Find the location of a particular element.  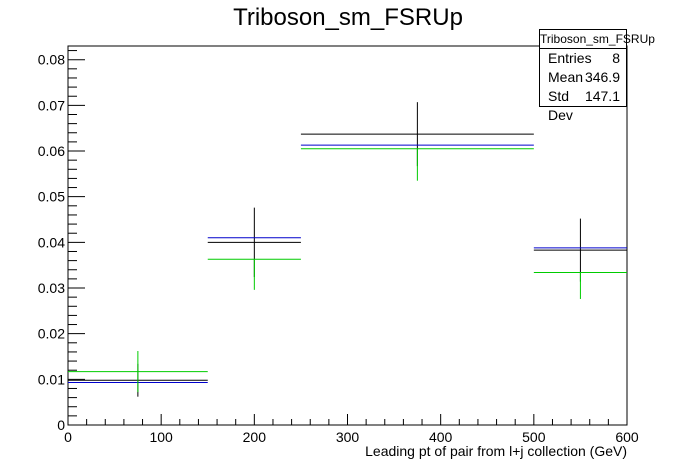

y-tick-label: 0.07 is located at coordinates (51, 105).